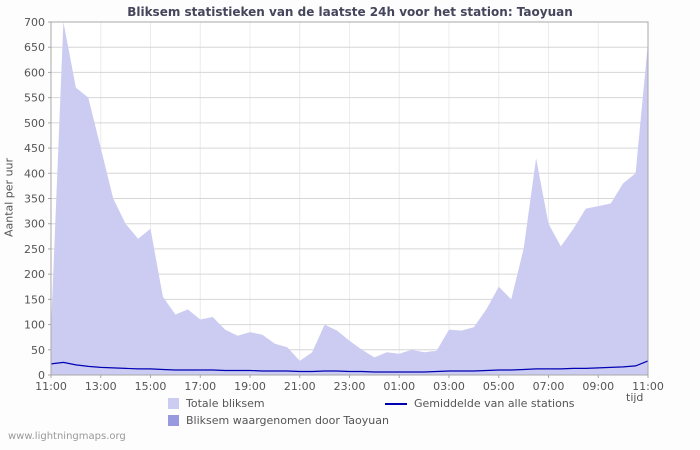 The height and width of the screenshot is (450, 700). Describe the element at coordinates (396, 403) in the screenshot. I see `legend-swatch-gemiddelde-line` at that location.